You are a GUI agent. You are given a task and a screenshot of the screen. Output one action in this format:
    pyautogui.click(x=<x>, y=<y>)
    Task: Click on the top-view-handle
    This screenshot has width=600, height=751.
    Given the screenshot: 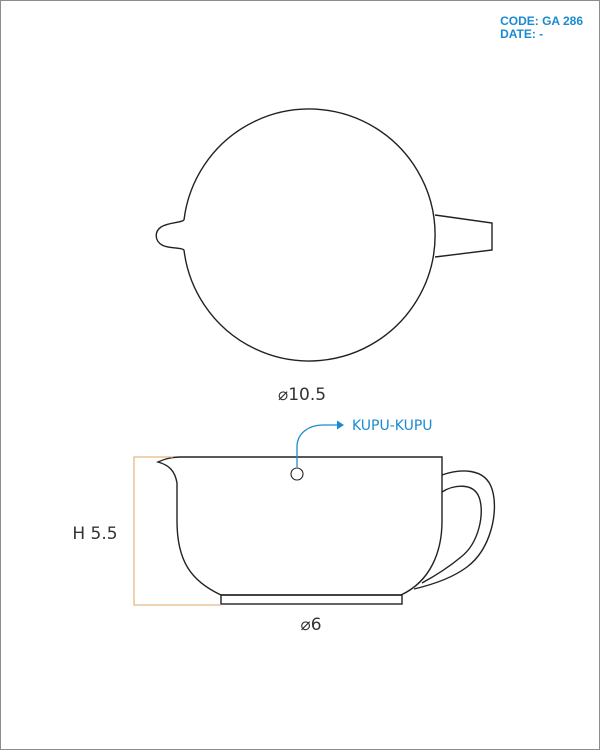 What is the action you would take?
    pyautogui.click(x=463, y=236)
    